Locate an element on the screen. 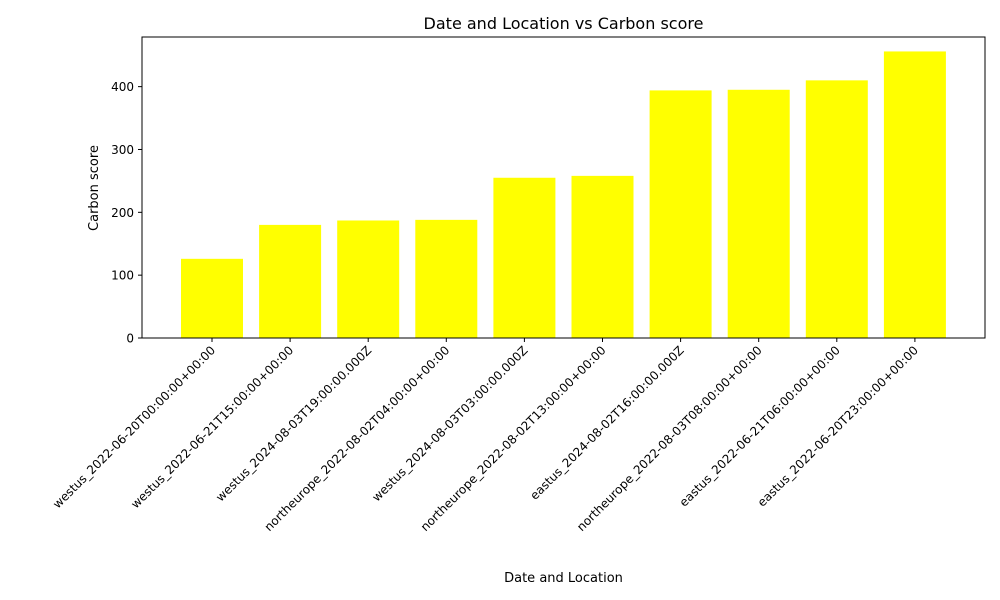 Image resolution: width=1000 pixels, height=600 pixels. x-tick-label-8: eastus_2022-06-21T06:00:00+00:00 is located at coordinates (760, 426).